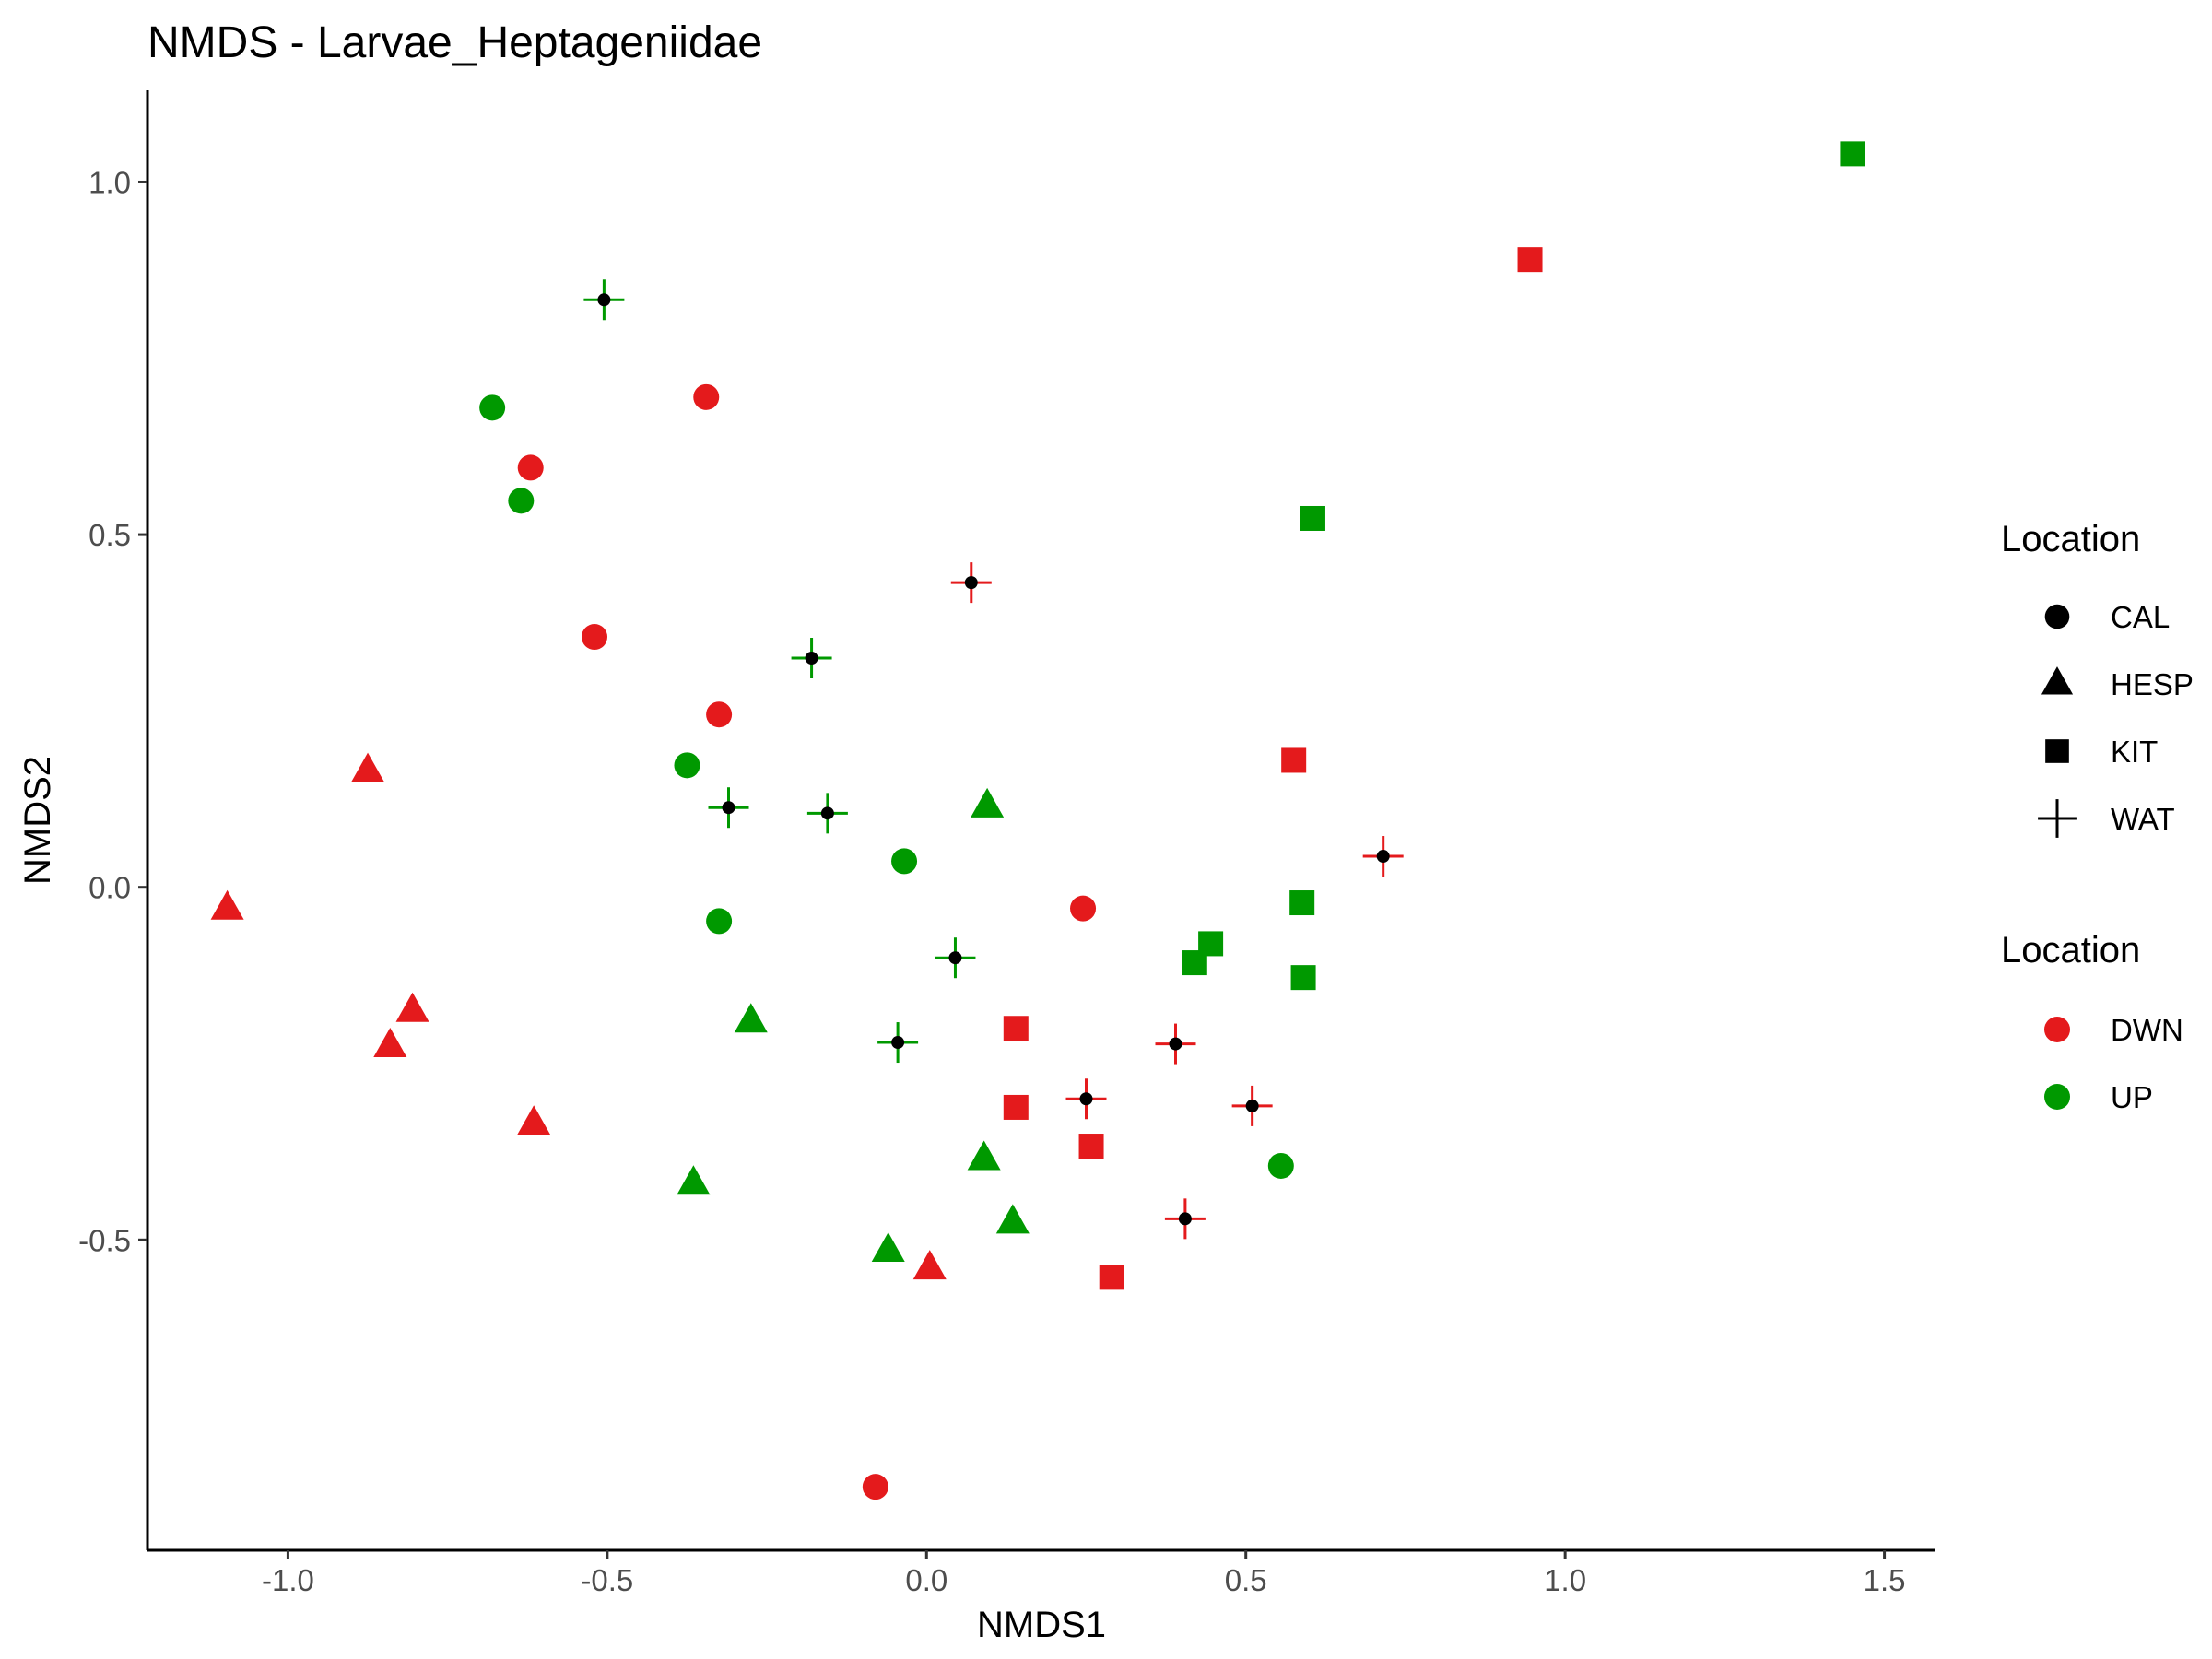 This screenshot has height=1659, width=2212. What do you see at coordinates (2152, 684) in the screenshot?
I see `legend-label-hesp: HESP` at bounding box center [2152, 684].